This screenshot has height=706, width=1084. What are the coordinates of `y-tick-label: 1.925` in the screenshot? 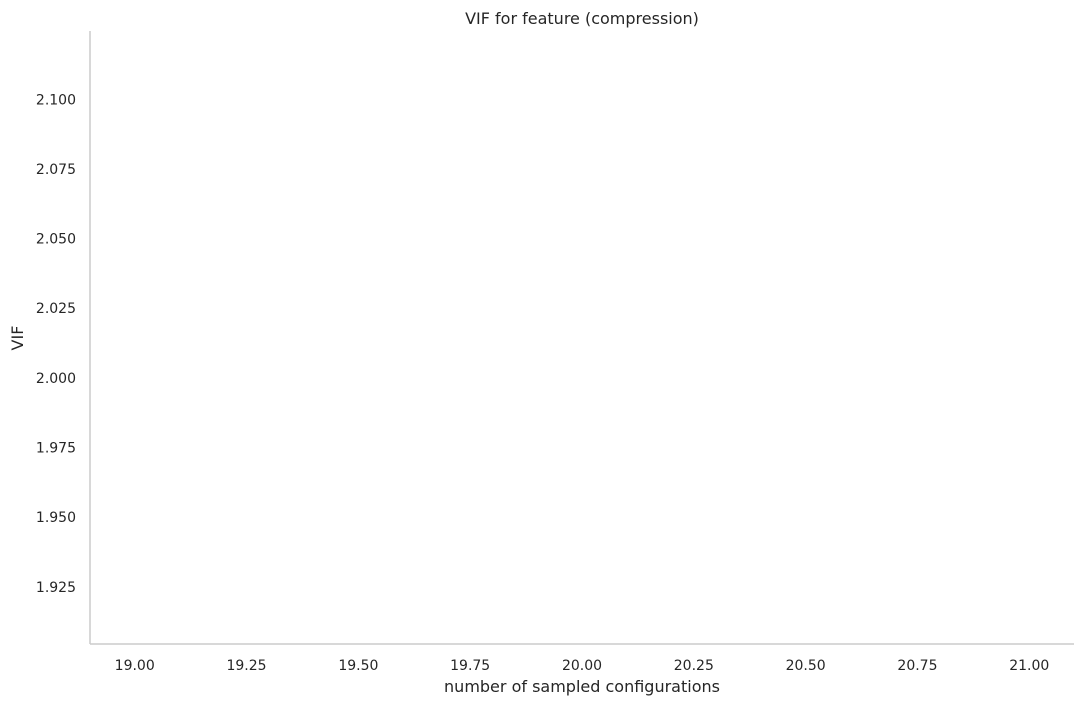 It's located at (56, 588).